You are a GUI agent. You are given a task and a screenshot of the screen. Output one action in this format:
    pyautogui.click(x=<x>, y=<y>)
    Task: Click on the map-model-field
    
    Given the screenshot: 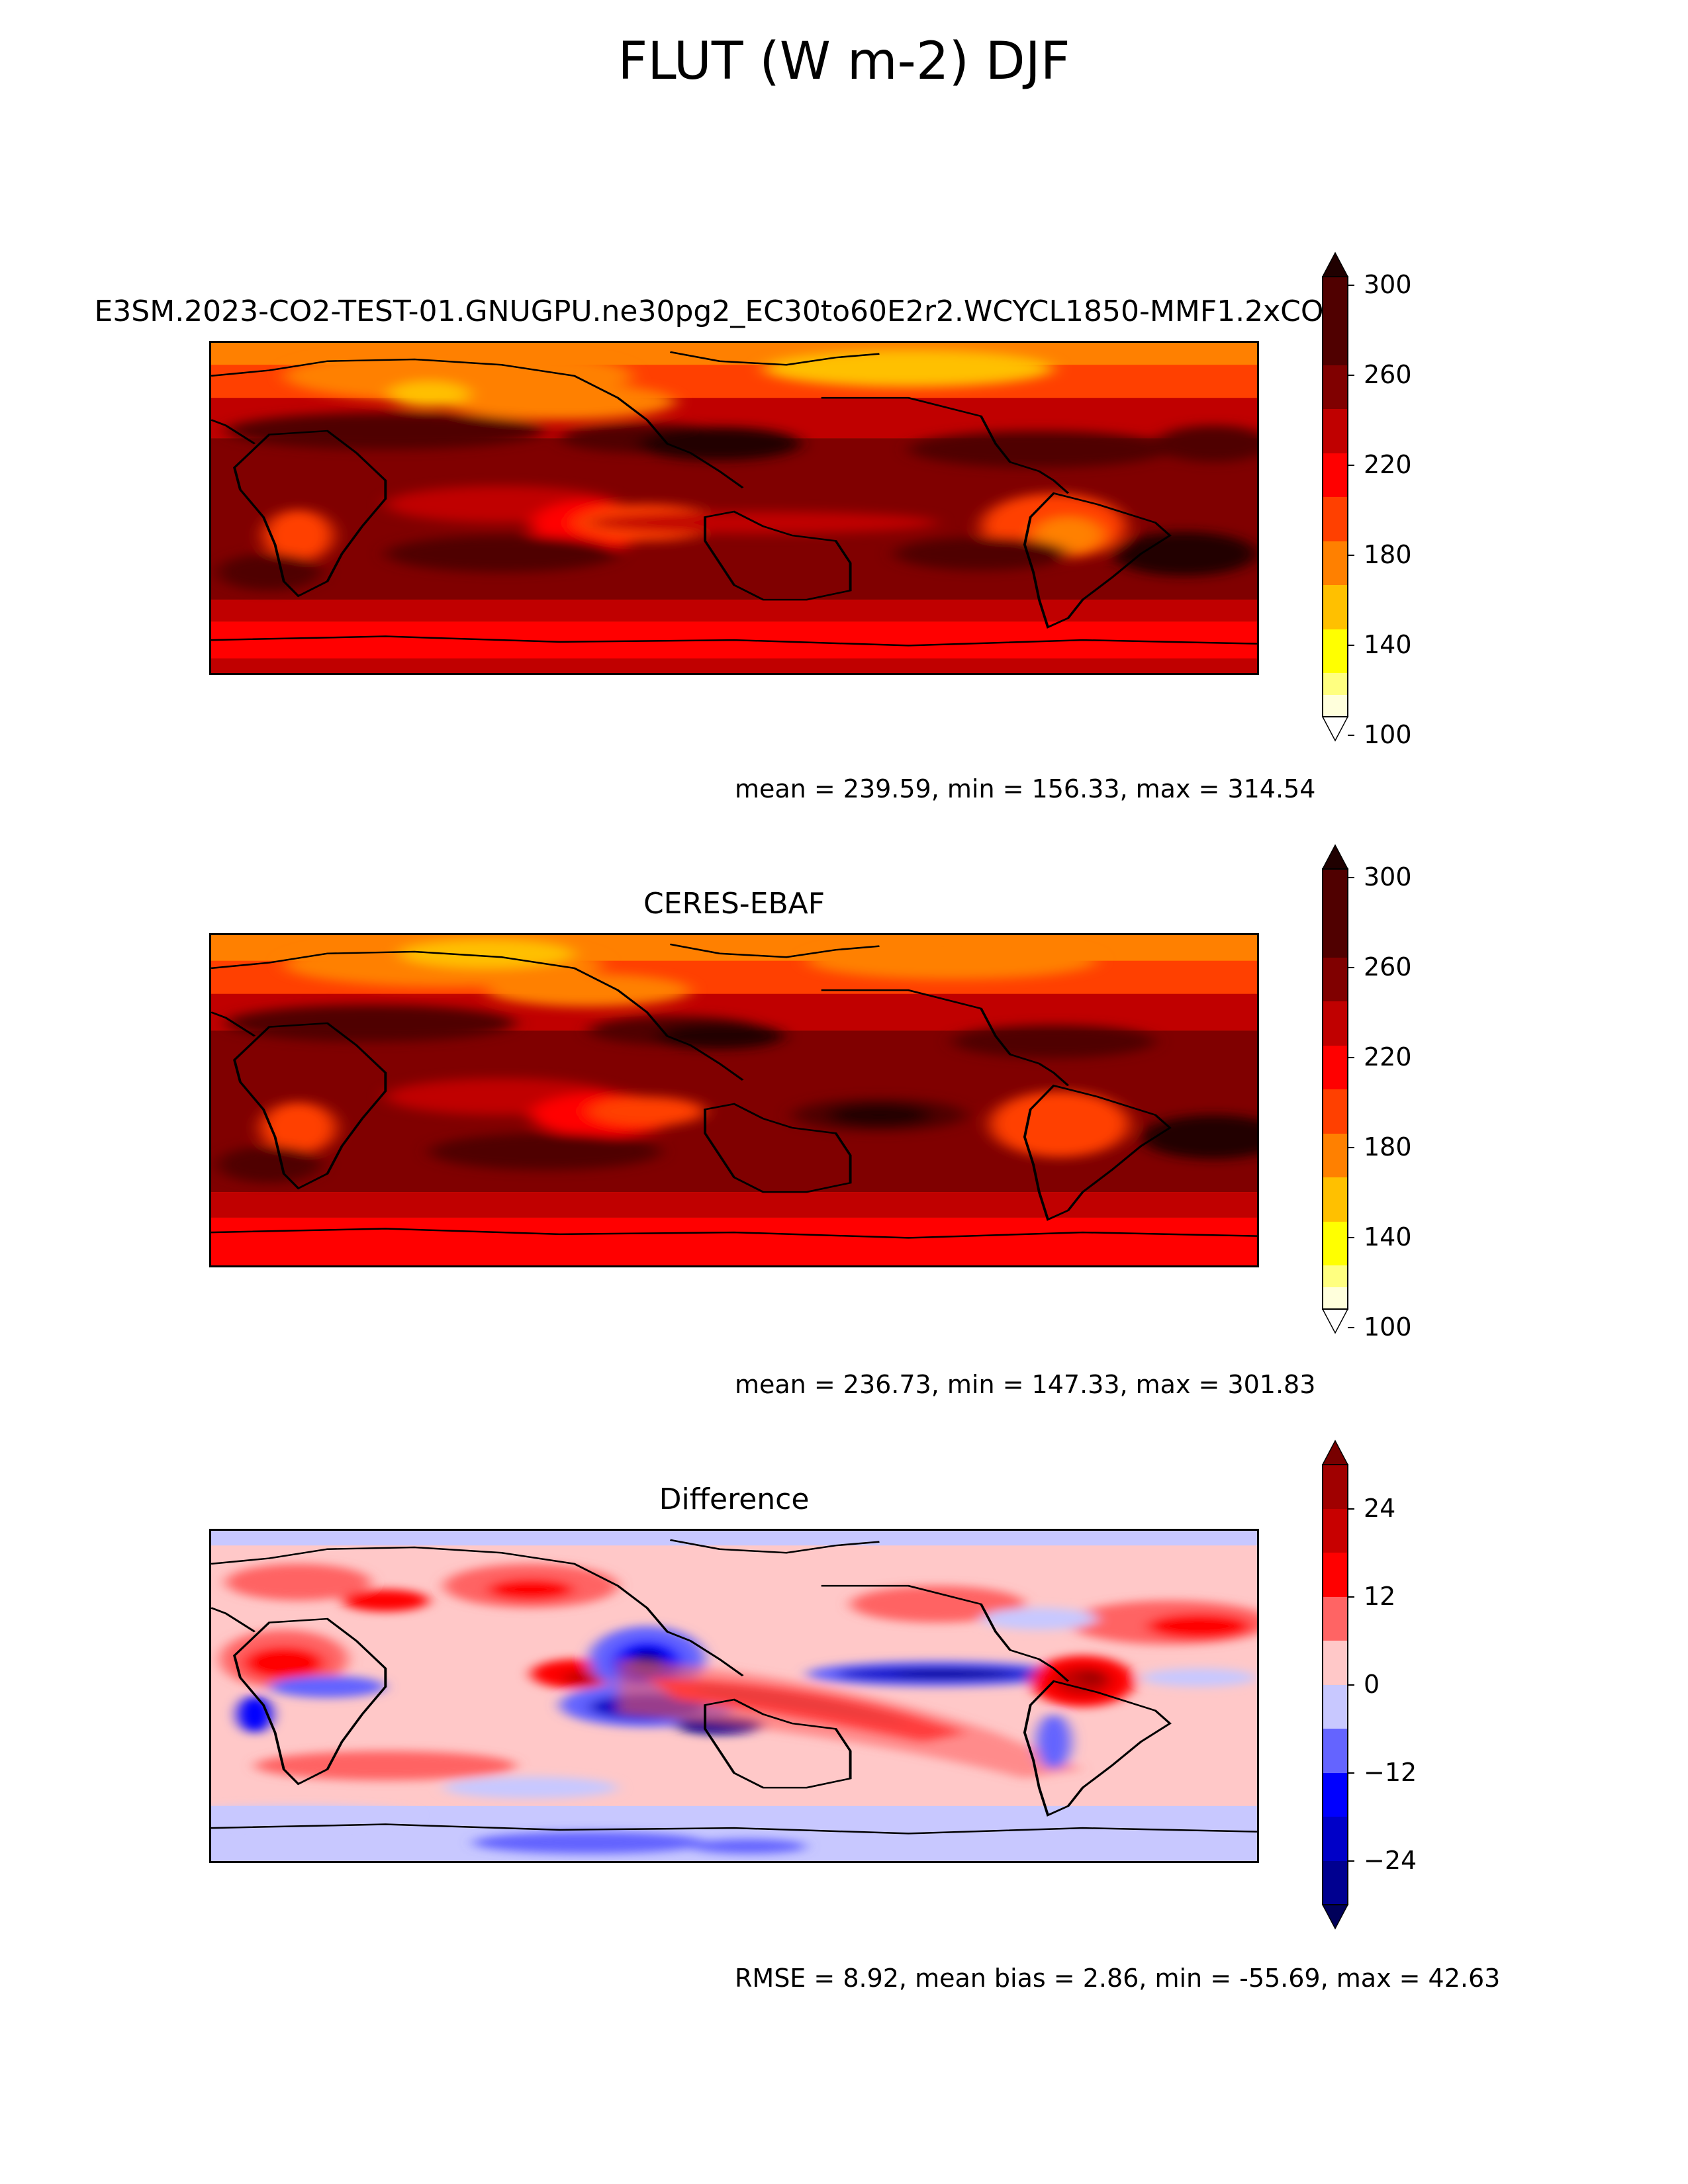 What is the action you would take?
    pyautogui.click(x=734, y=508)
    